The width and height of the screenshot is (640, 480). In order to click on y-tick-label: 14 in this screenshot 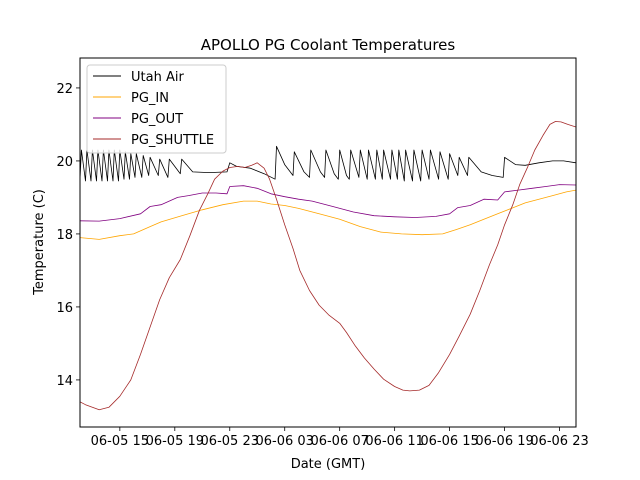, I will do `click(64, 381)`.